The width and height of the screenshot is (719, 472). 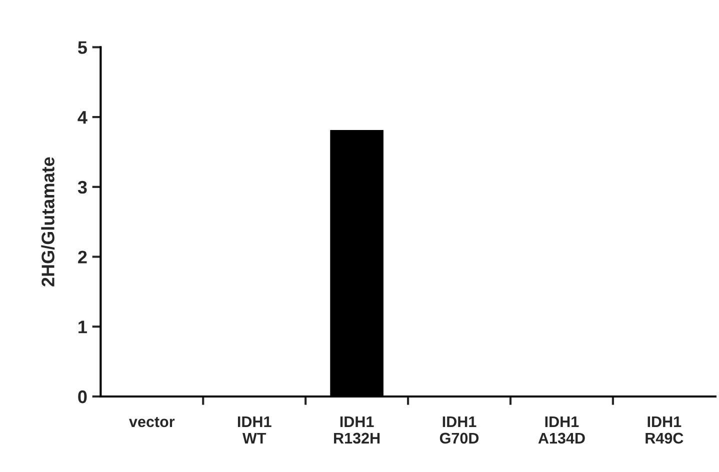 I want to click on y-tick-label: 4, so click(x=83, y=117).